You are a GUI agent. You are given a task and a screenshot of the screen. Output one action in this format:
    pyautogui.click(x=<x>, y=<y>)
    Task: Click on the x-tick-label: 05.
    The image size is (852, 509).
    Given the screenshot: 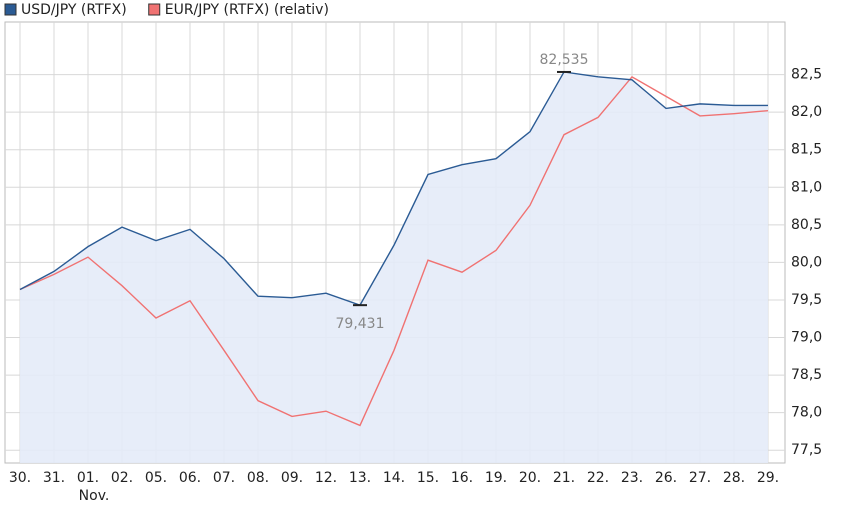 What is the action you would take?
    pyautogui.click(x=156, y=478)
    